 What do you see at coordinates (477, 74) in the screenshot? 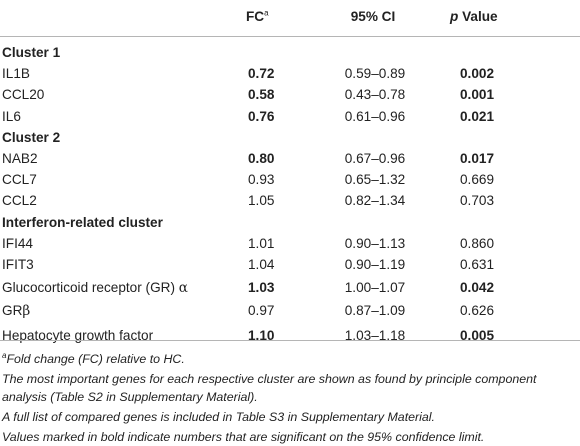
I see `p-value: 0.002` at bounding box center [477, 74].